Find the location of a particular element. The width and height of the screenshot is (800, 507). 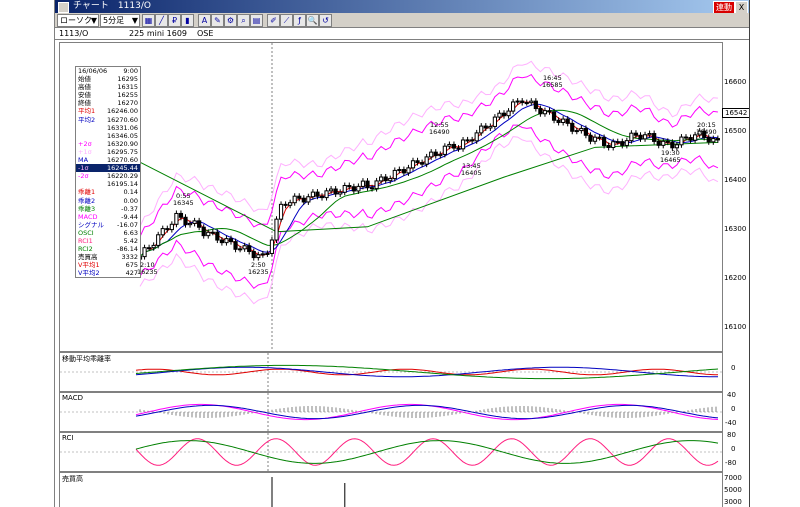

edit-icon: ✐ is located at coordinates (273, 20).